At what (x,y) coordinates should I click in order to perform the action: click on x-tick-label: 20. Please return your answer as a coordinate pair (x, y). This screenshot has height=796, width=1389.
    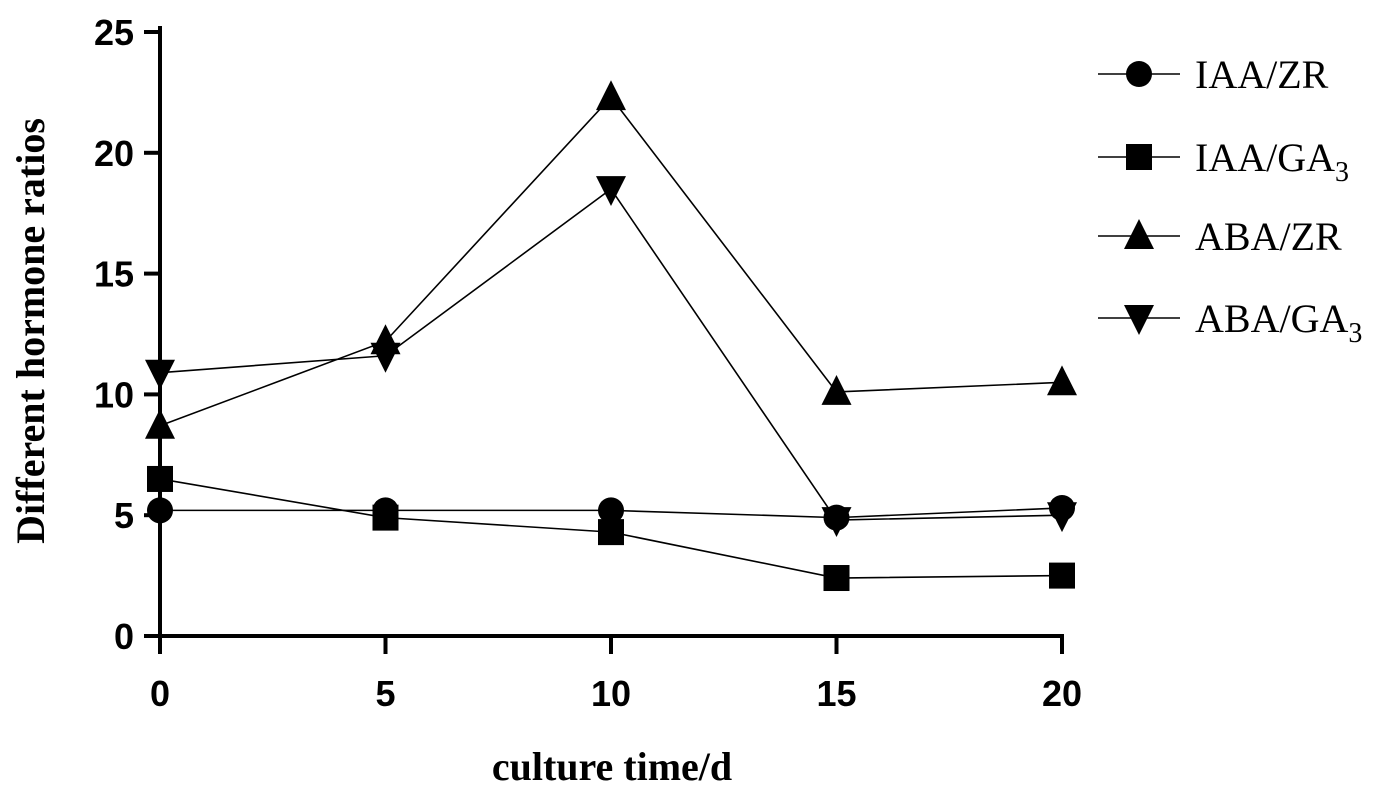
    Looking at the image, I should click on (1062, 693).